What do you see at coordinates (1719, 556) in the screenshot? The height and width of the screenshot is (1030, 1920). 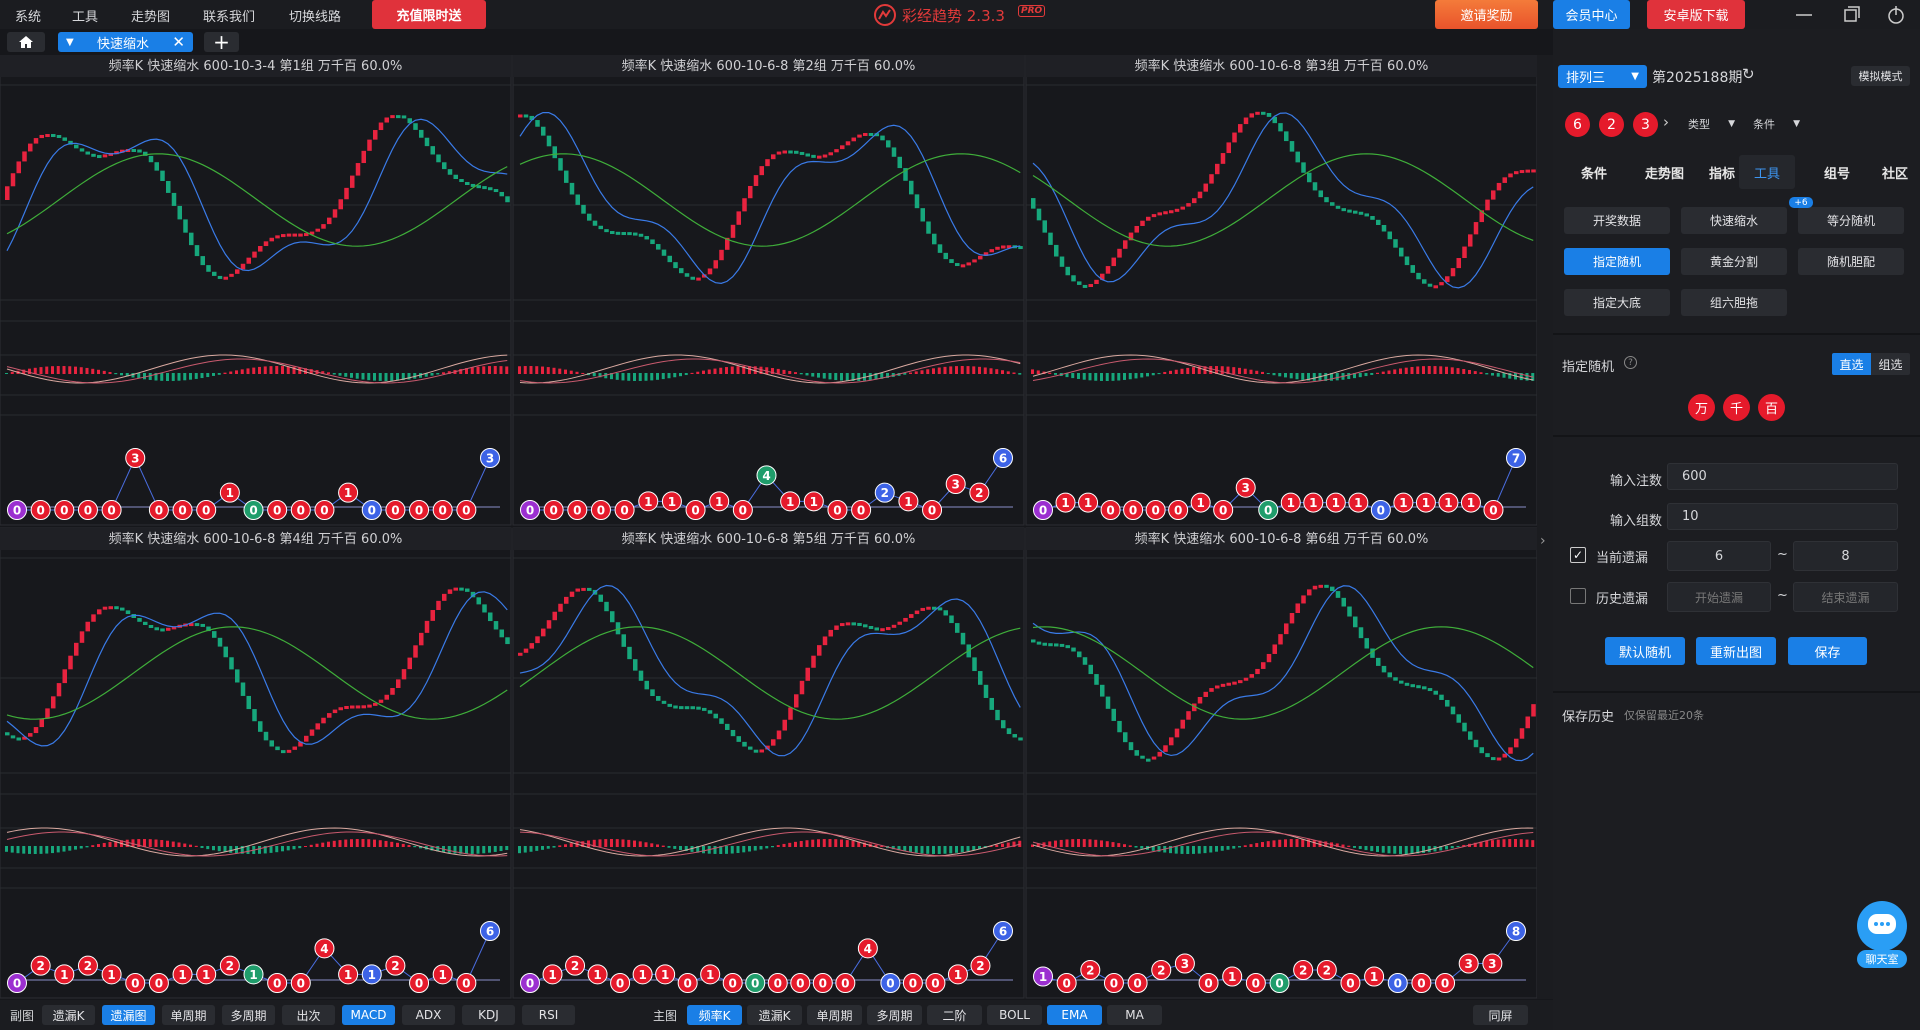 I see `current-from: 6` at bounding box center [1719, 556].